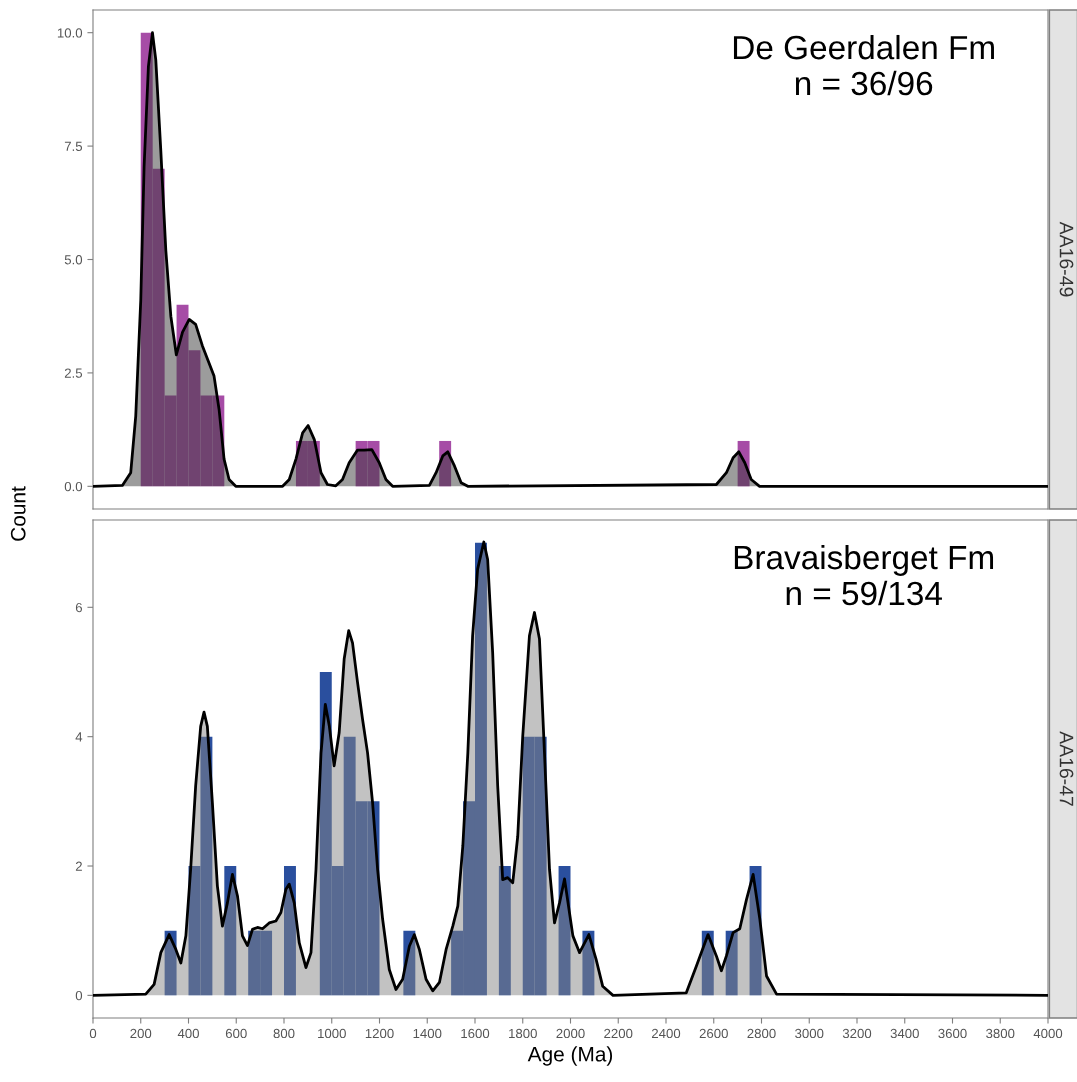 This screenshot has height=1082, width=1077. I want to click on annotation: Bravaisberget Fm n = 59/134, so click(864, 575).